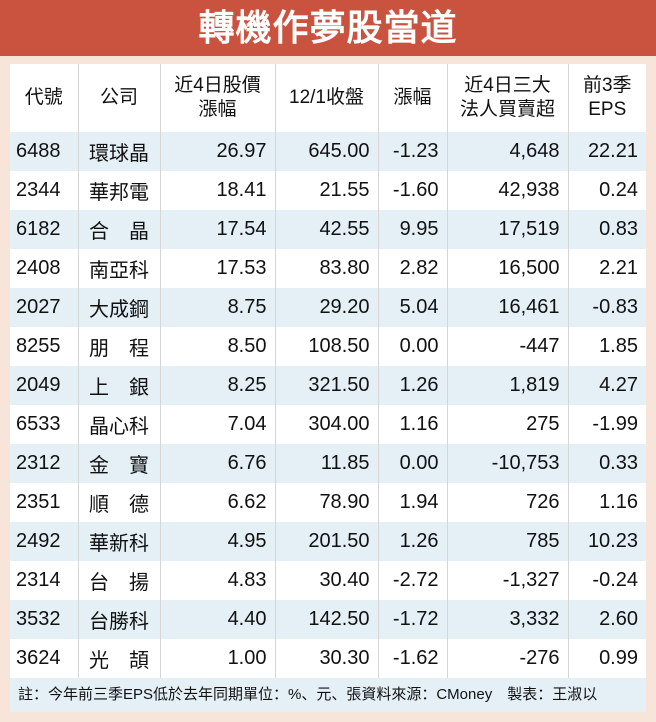 This screenshot has height=722, width=656. I want to click on close-cell: 29.20, so click(326, 307).